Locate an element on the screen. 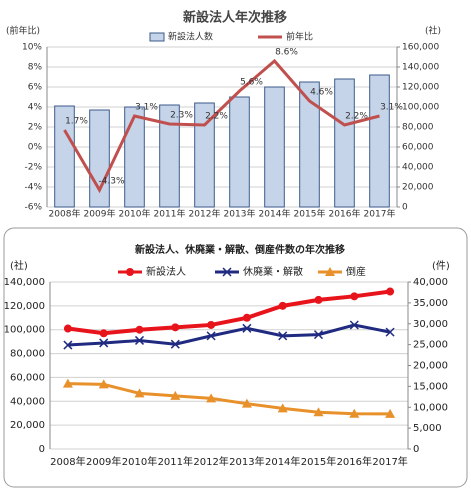 The height and width of the screenshot is (490, 471). y-tick-label: 40,000 is located at coordinates (27, 401).